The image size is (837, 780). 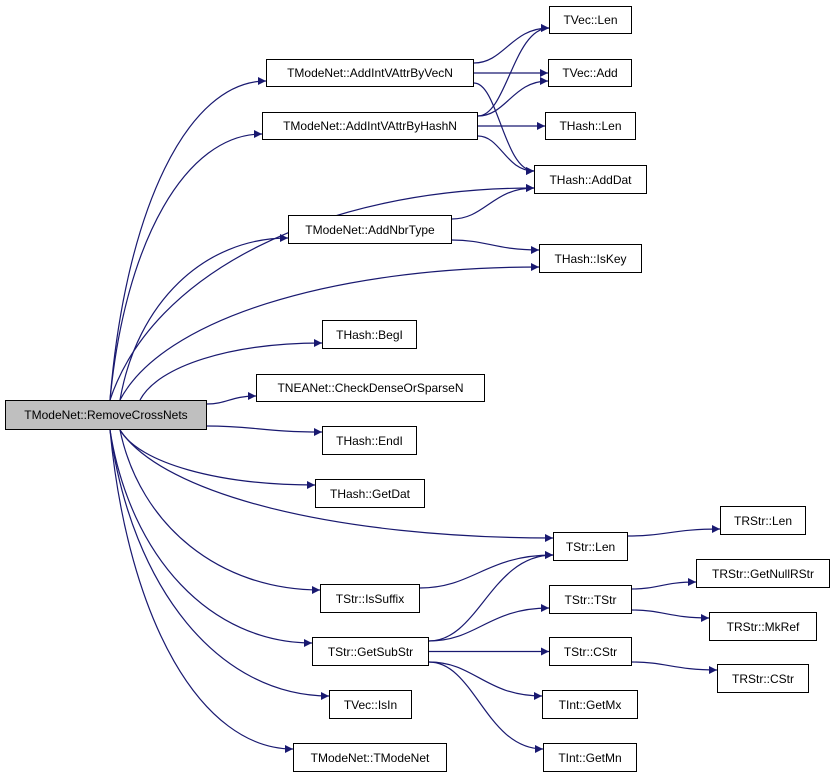 What do you see at coordinates (590, 258) in the screenshot?
I see `node-iskey: THash::IsKey` at bounding box center [590, 258].